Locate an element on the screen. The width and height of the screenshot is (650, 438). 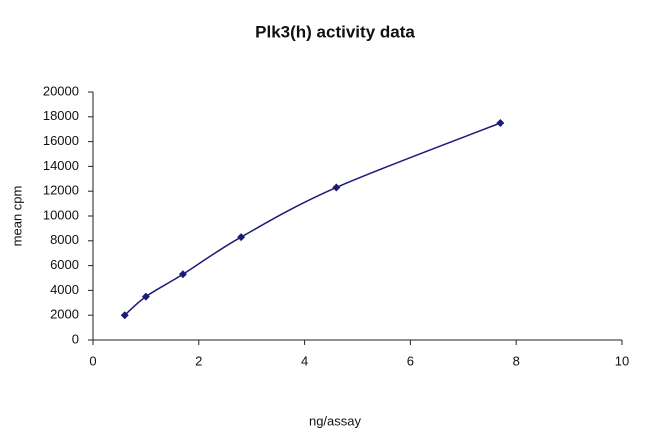
y-tick-label: 6000 is located at coordinates (64, 264).